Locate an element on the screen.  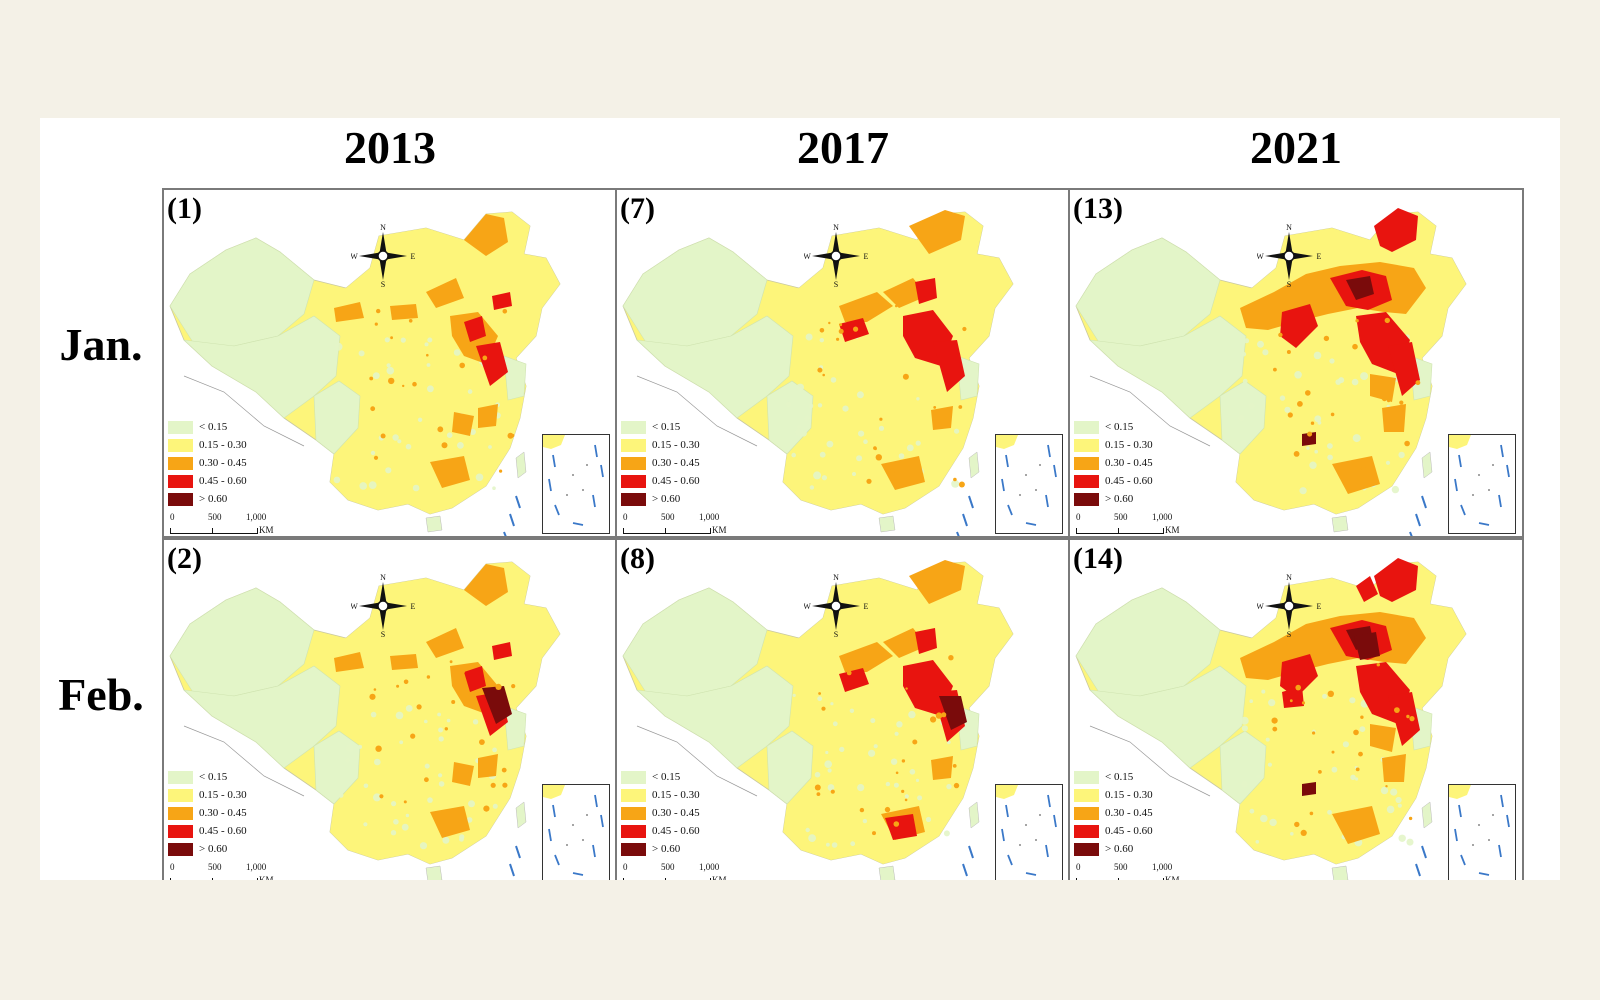
row-label: Jan. is located at coordinates (101, 344).